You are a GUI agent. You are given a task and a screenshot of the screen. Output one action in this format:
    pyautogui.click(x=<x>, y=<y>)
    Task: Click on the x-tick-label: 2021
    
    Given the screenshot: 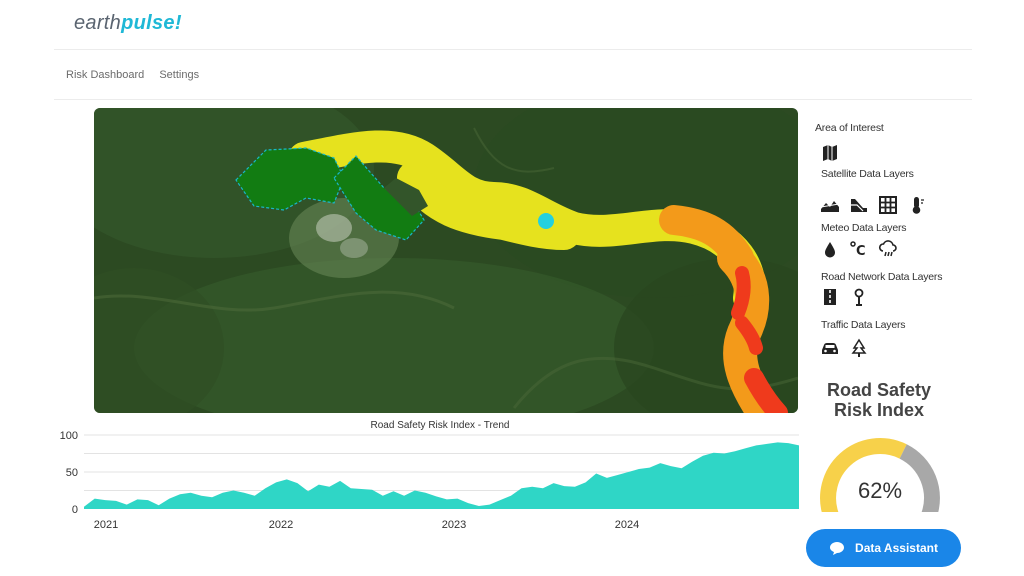 What is the action you would take?
    pyautogui.click(x=106, y=525)
    